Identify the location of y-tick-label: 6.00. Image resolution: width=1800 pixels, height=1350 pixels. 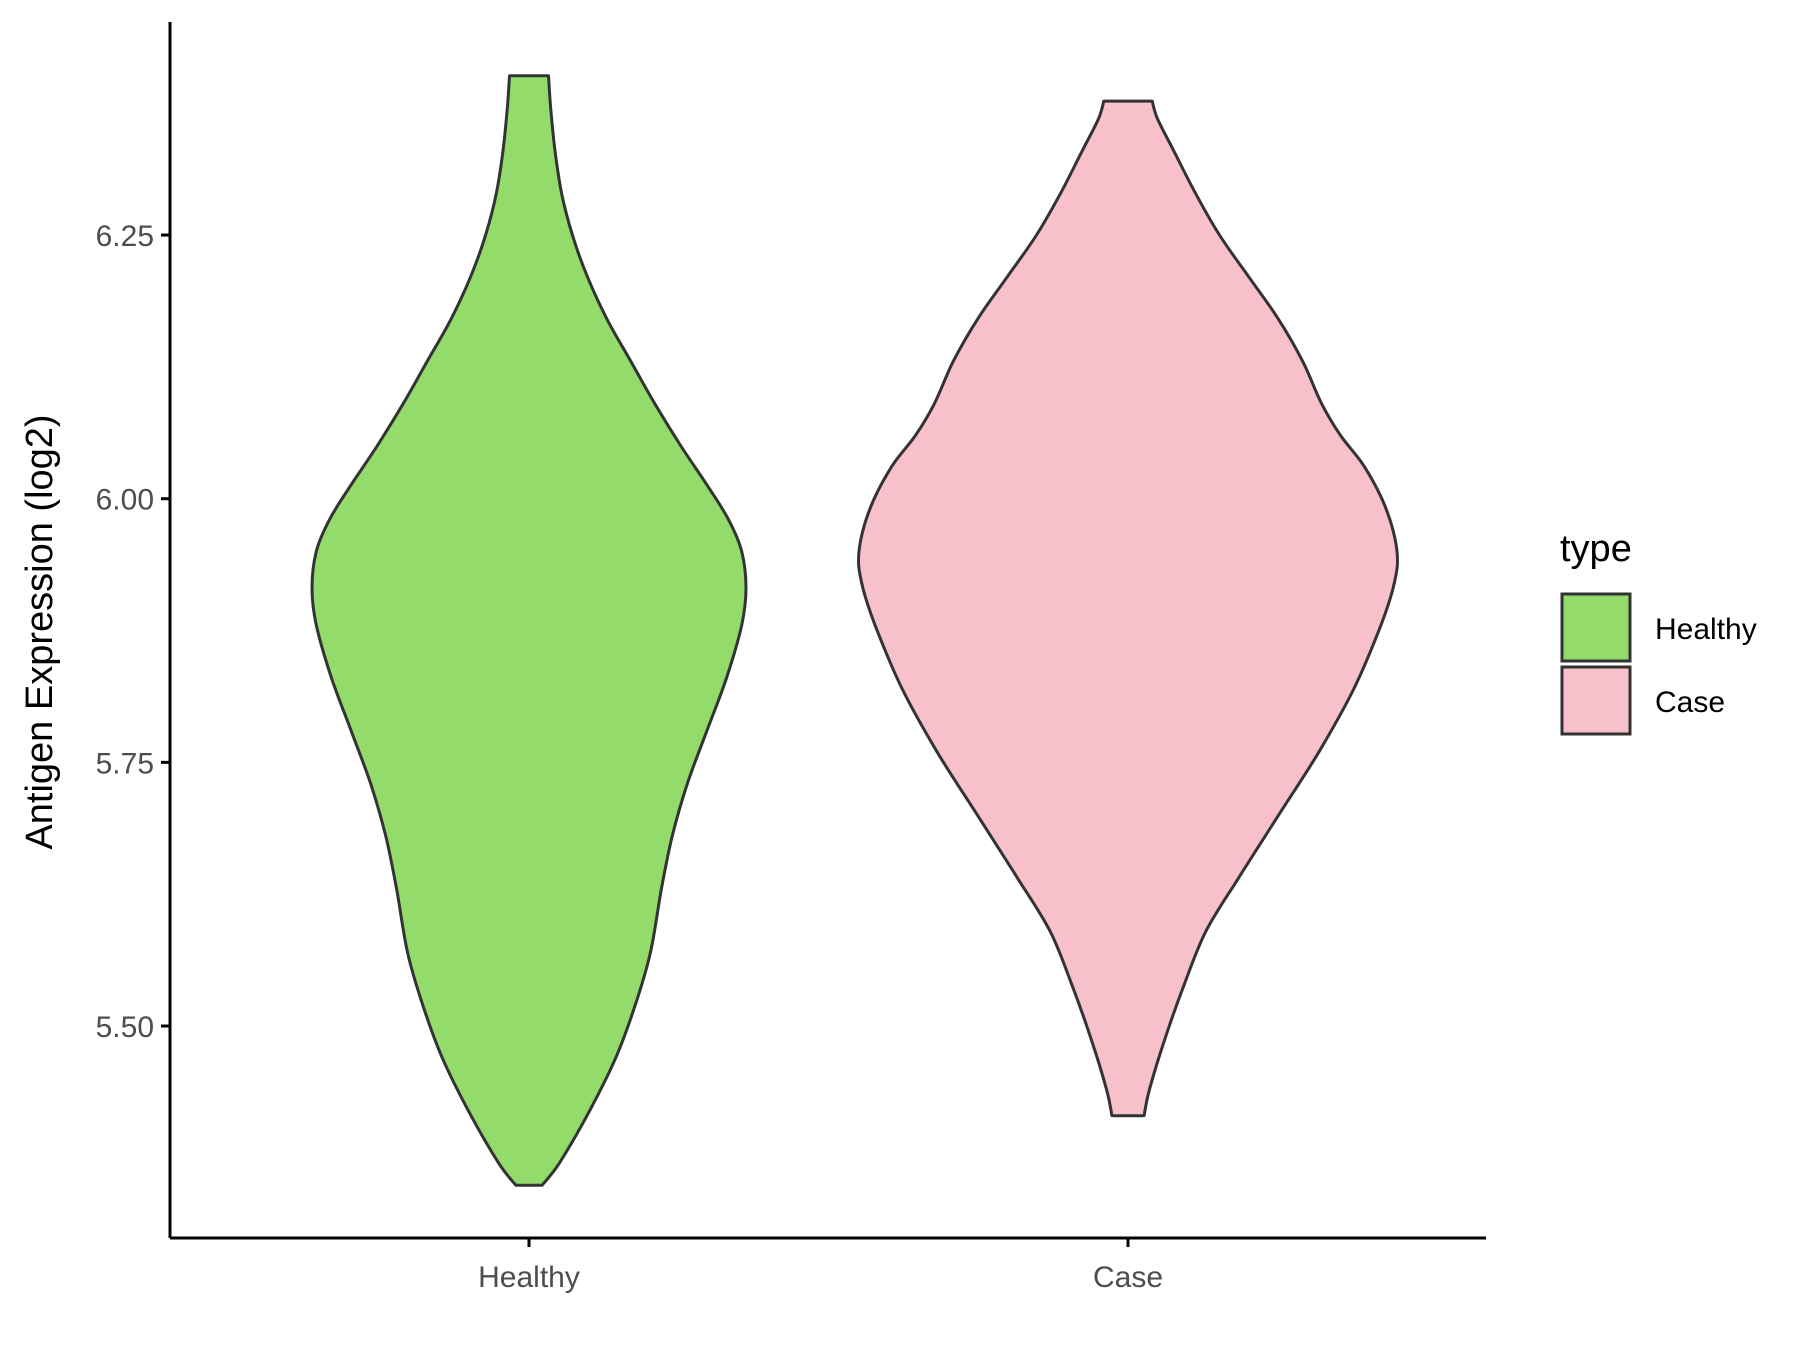
(125, 500).